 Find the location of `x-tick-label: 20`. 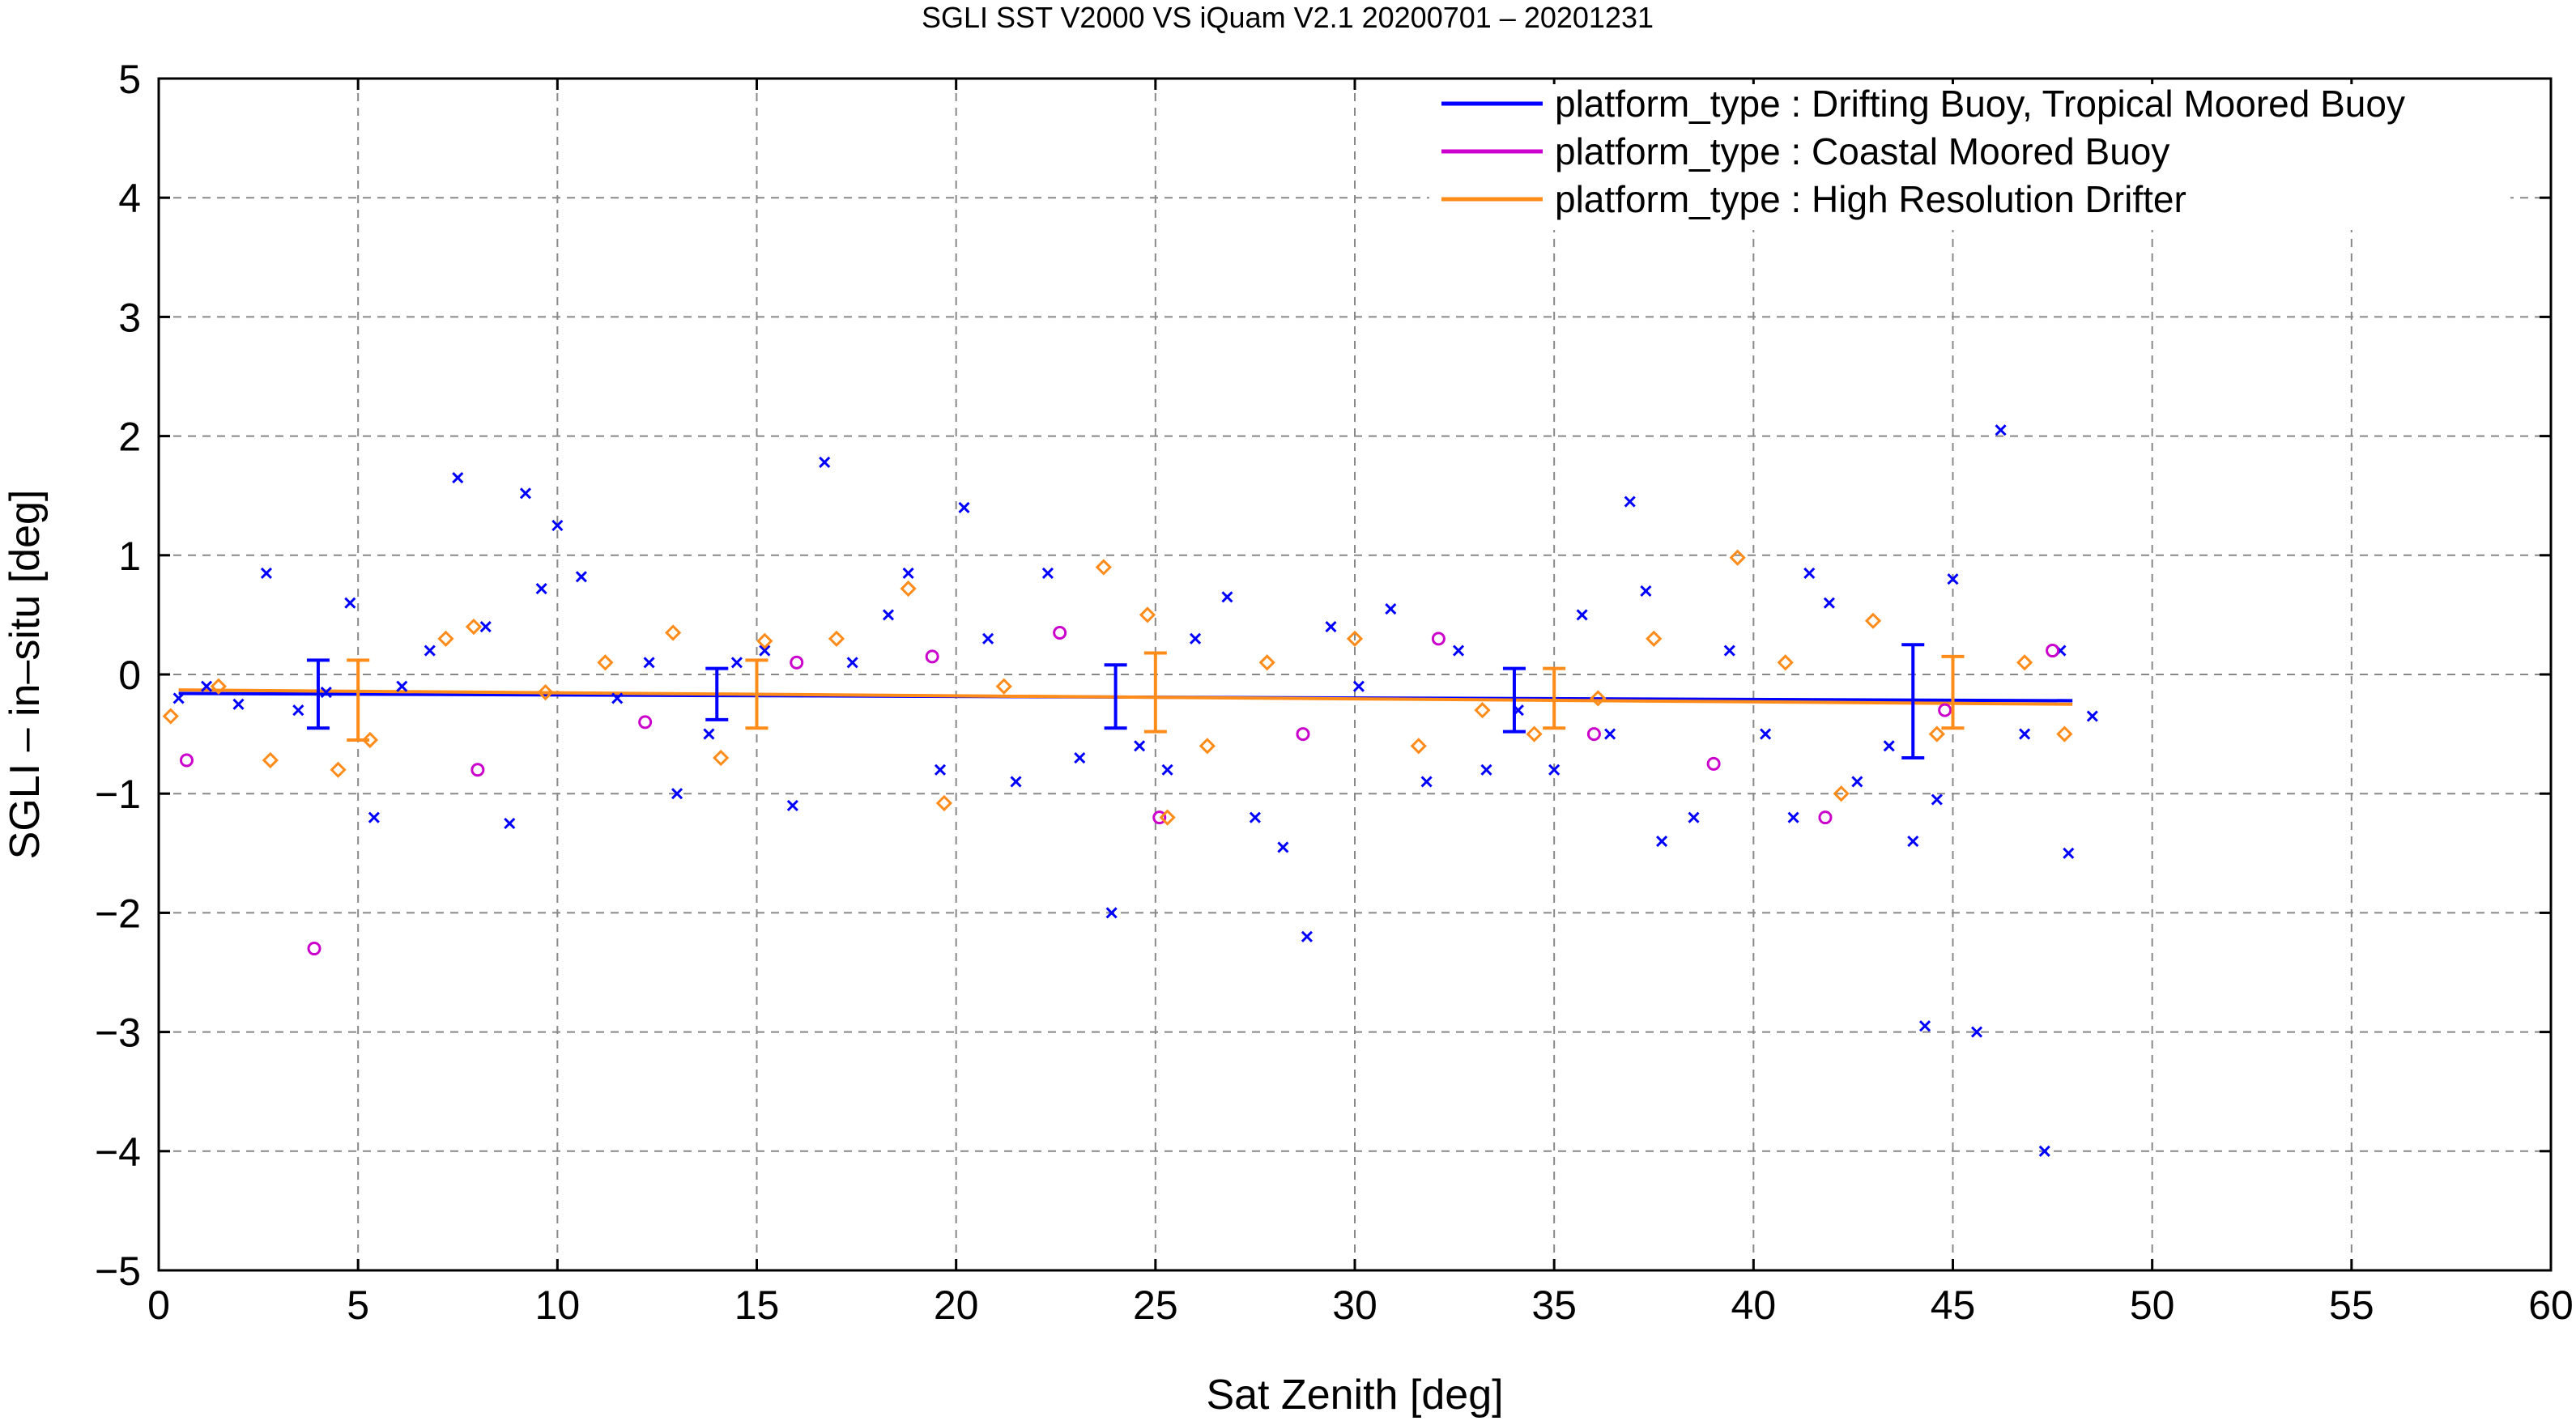

x-tick-label: 20 is located at coordinates (956, 1305).